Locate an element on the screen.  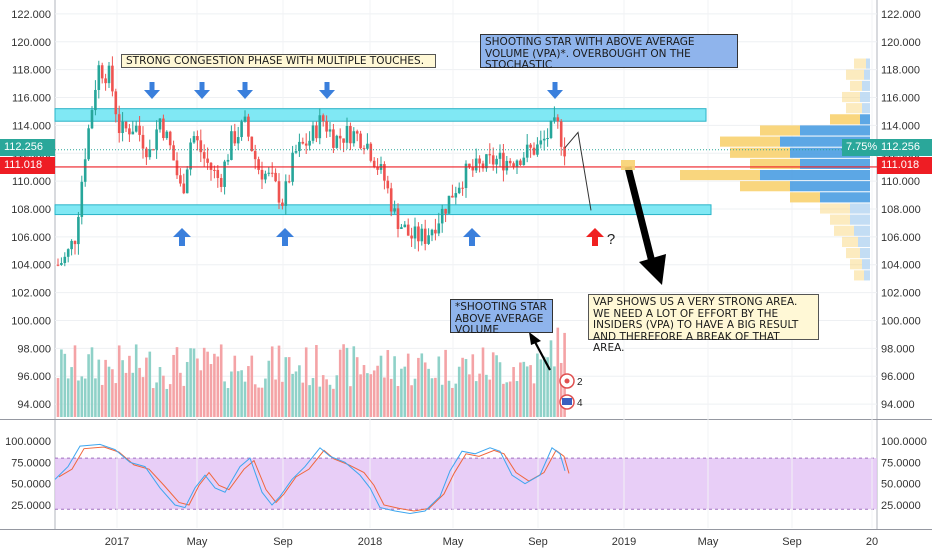
volume-group is located at coordinates (311, 372).